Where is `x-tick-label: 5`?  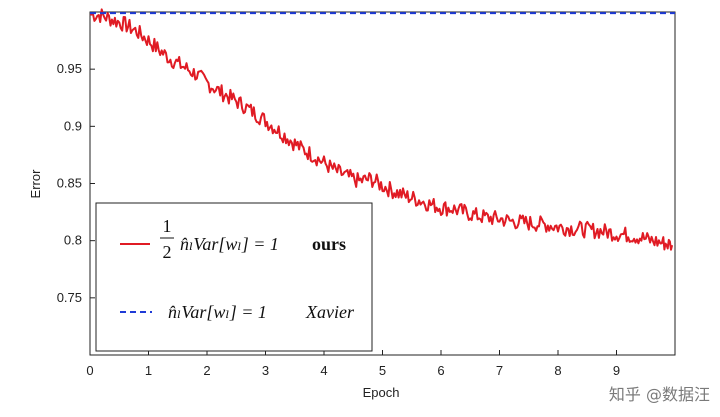 x-tick-label: 5 is located at coordinates (382, 370).